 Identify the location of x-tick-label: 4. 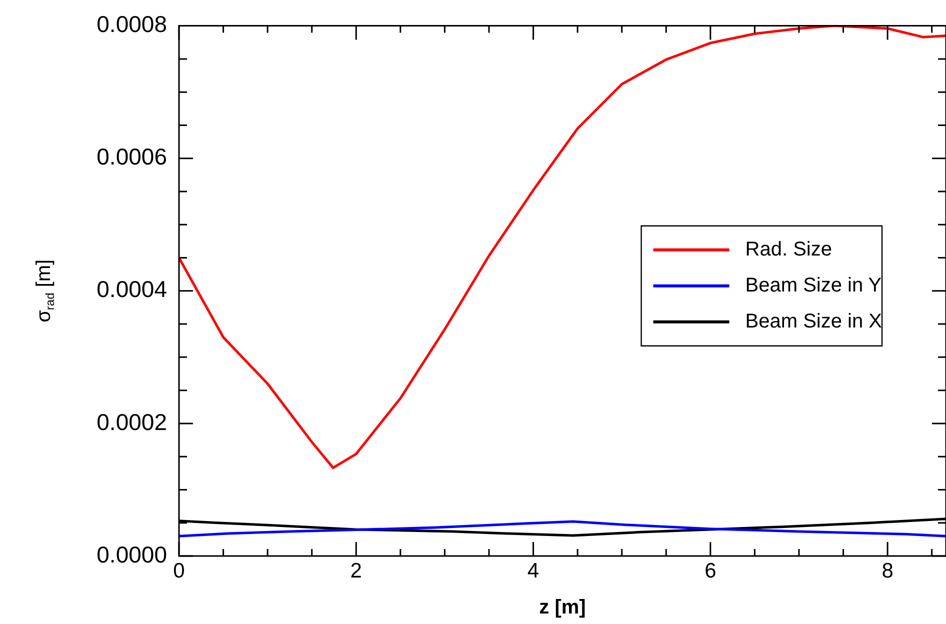
(533, 570).